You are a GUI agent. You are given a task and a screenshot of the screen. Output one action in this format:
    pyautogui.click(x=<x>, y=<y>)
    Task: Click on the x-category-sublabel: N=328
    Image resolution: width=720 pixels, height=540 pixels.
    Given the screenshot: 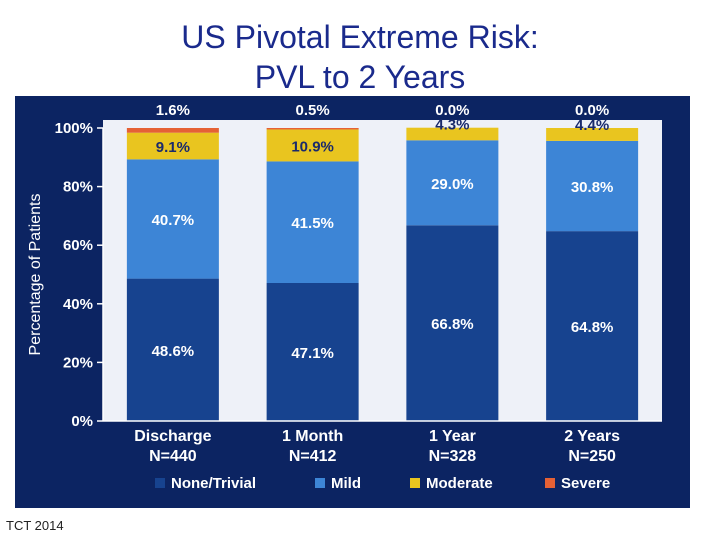 What is the action you would take?
    pyautogui.click(x=453, y=456)
    